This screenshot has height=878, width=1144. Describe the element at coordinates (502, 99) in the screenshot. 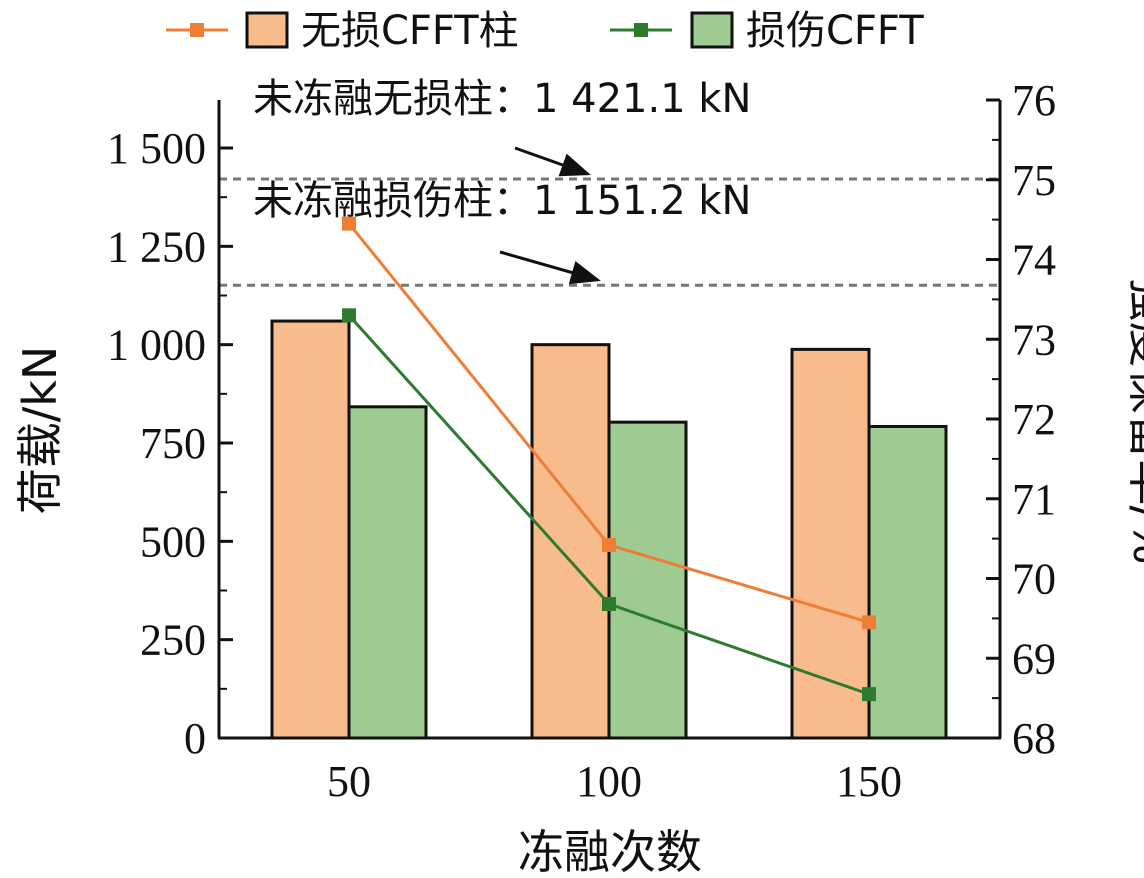

I see `reference-label-1: 未冻融无损柱：1 421.1 kN` at that location.